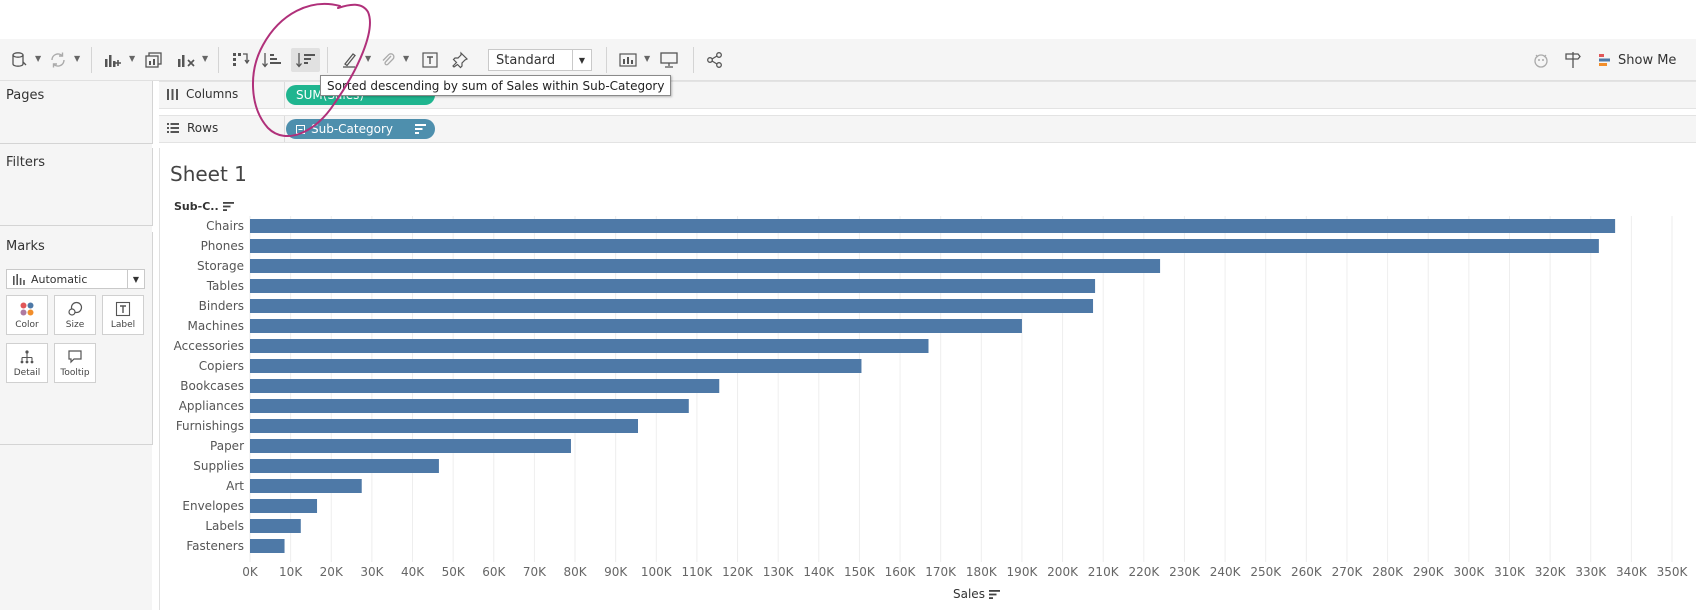 This screenshot has height=610, width=1696. What do you see at coordinates (372, 572) in the screenshot?
I see `x-tick-label: 30K` at bounding box center [372, 572].